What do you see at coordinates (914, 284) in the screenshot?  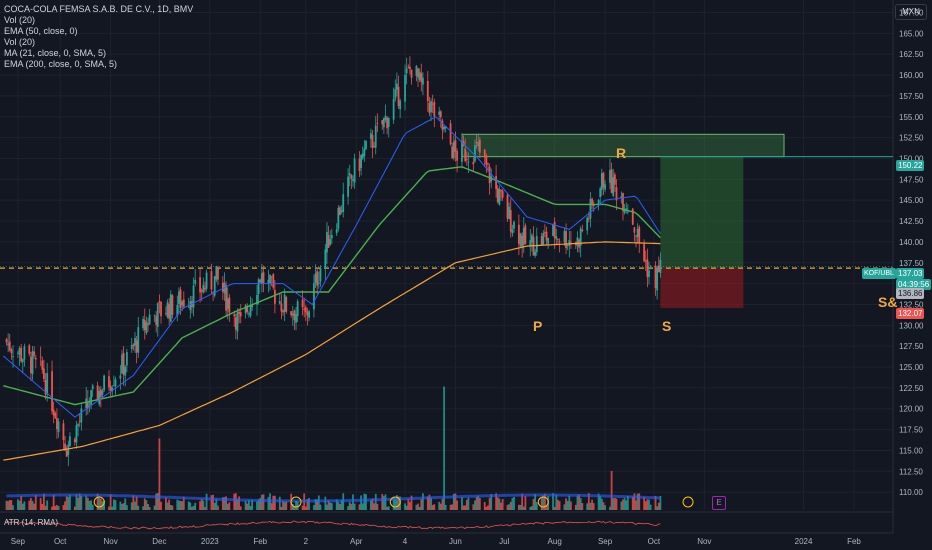 I see `countdown-tag: 04:39:56` at bounding box center [914, 284].